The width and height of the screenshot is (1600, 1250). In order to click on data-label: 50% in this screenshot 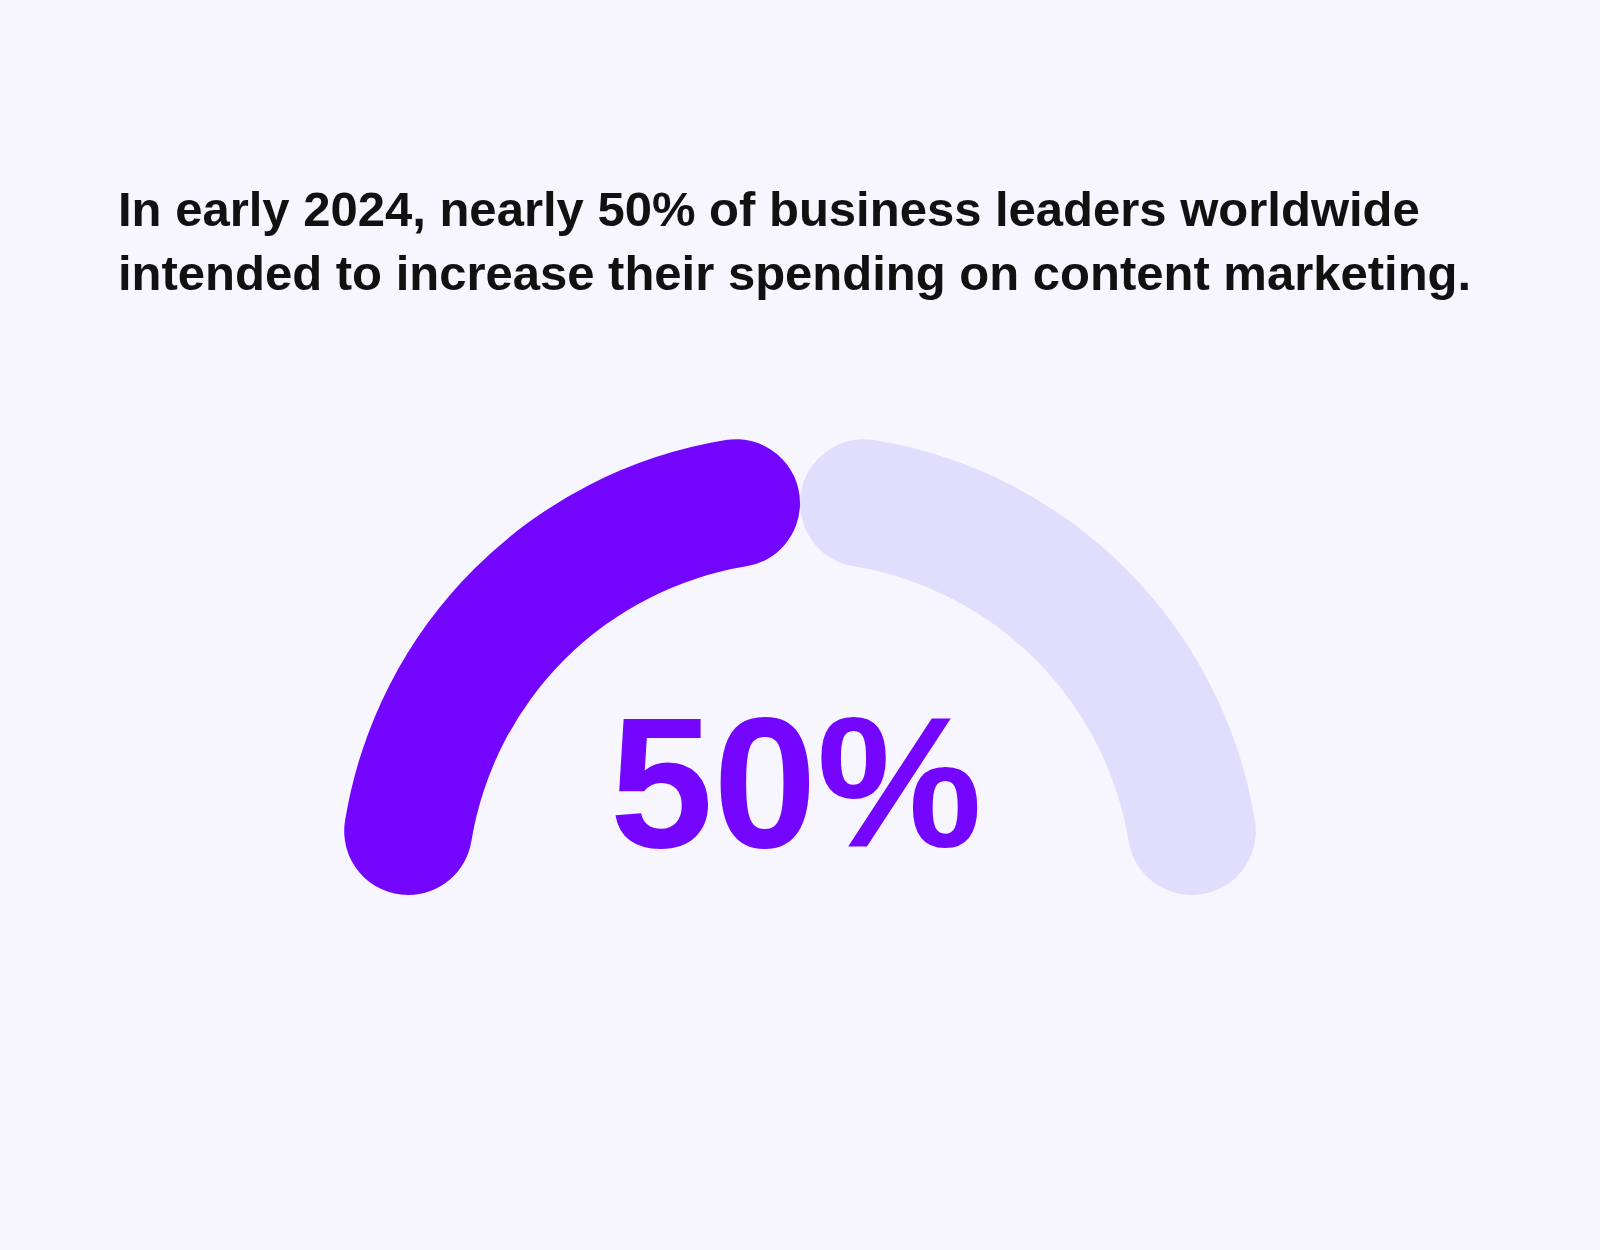, I will do `click(796, 782)`.